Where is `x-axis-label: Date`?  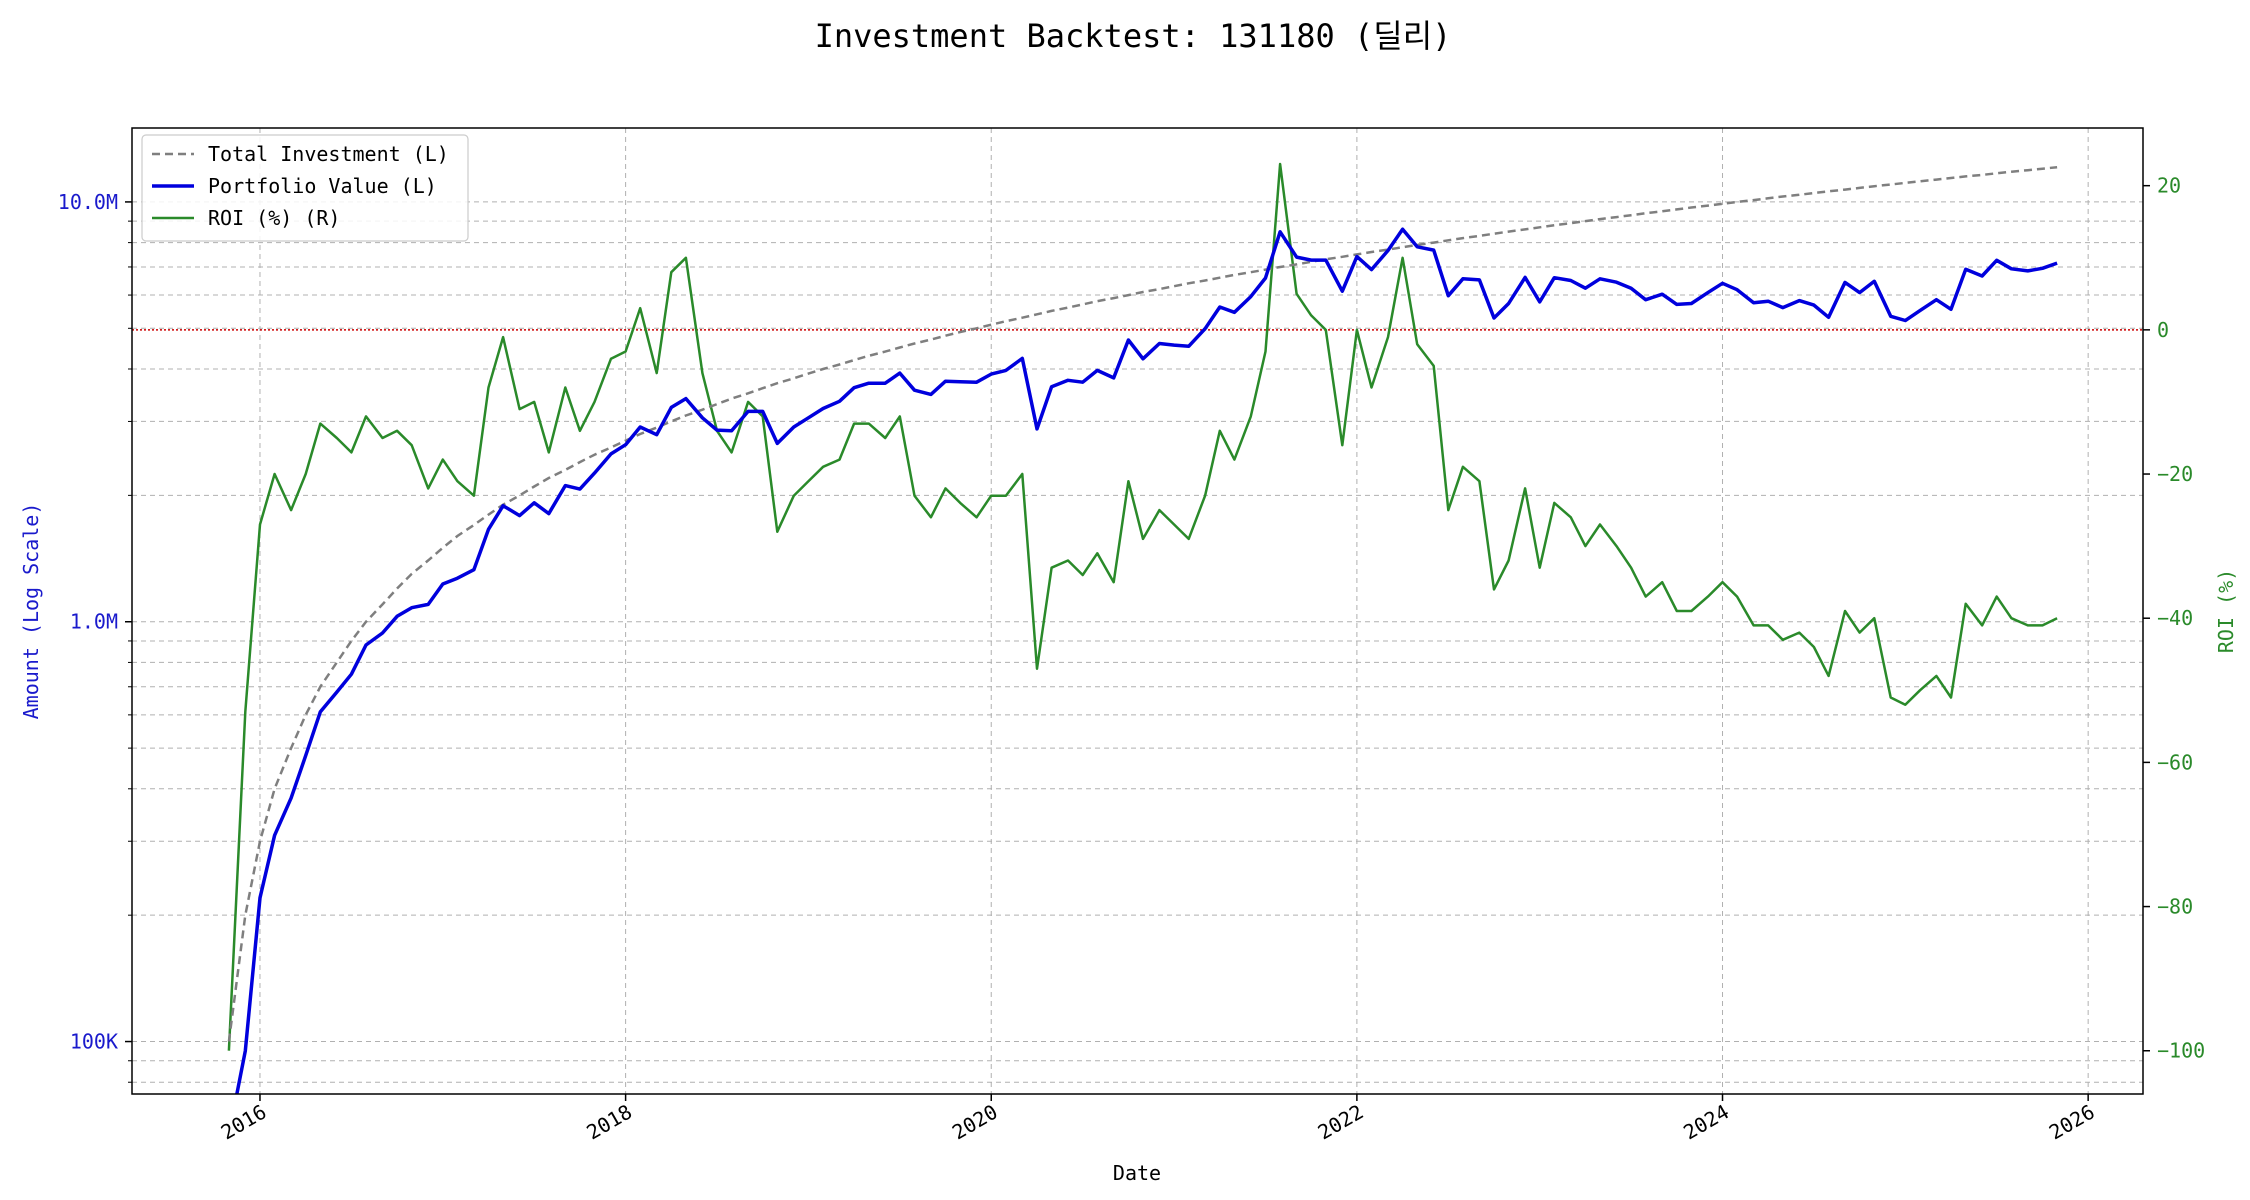 x-axis-label: Date is located at coordinates (1137, 1173).